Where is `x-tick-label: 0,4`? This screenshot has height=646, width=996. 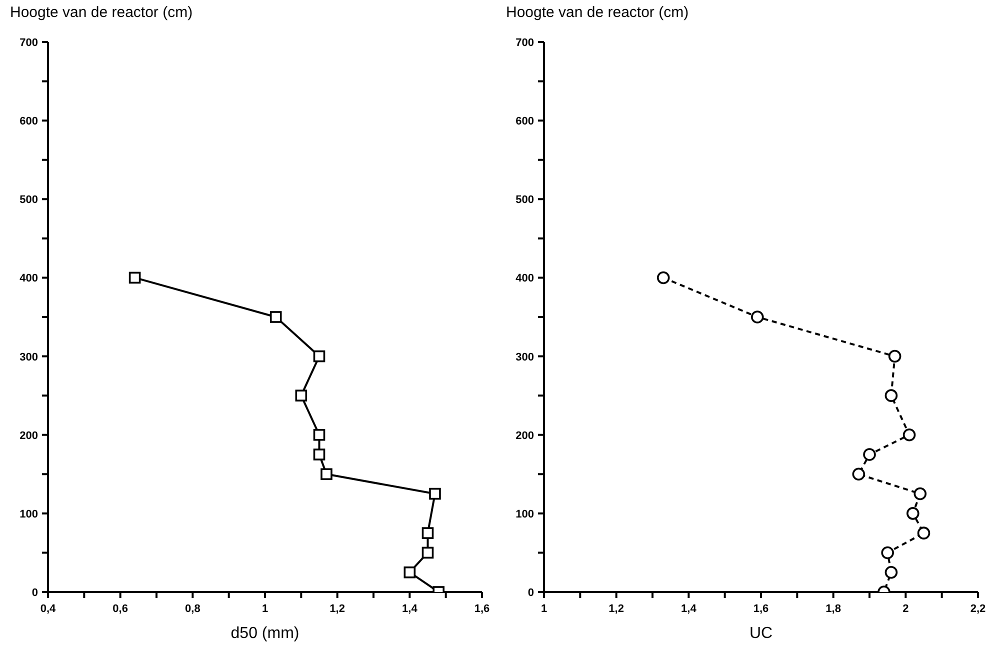
x-tick-label: 0,4 is located at coordinates (48, 609).